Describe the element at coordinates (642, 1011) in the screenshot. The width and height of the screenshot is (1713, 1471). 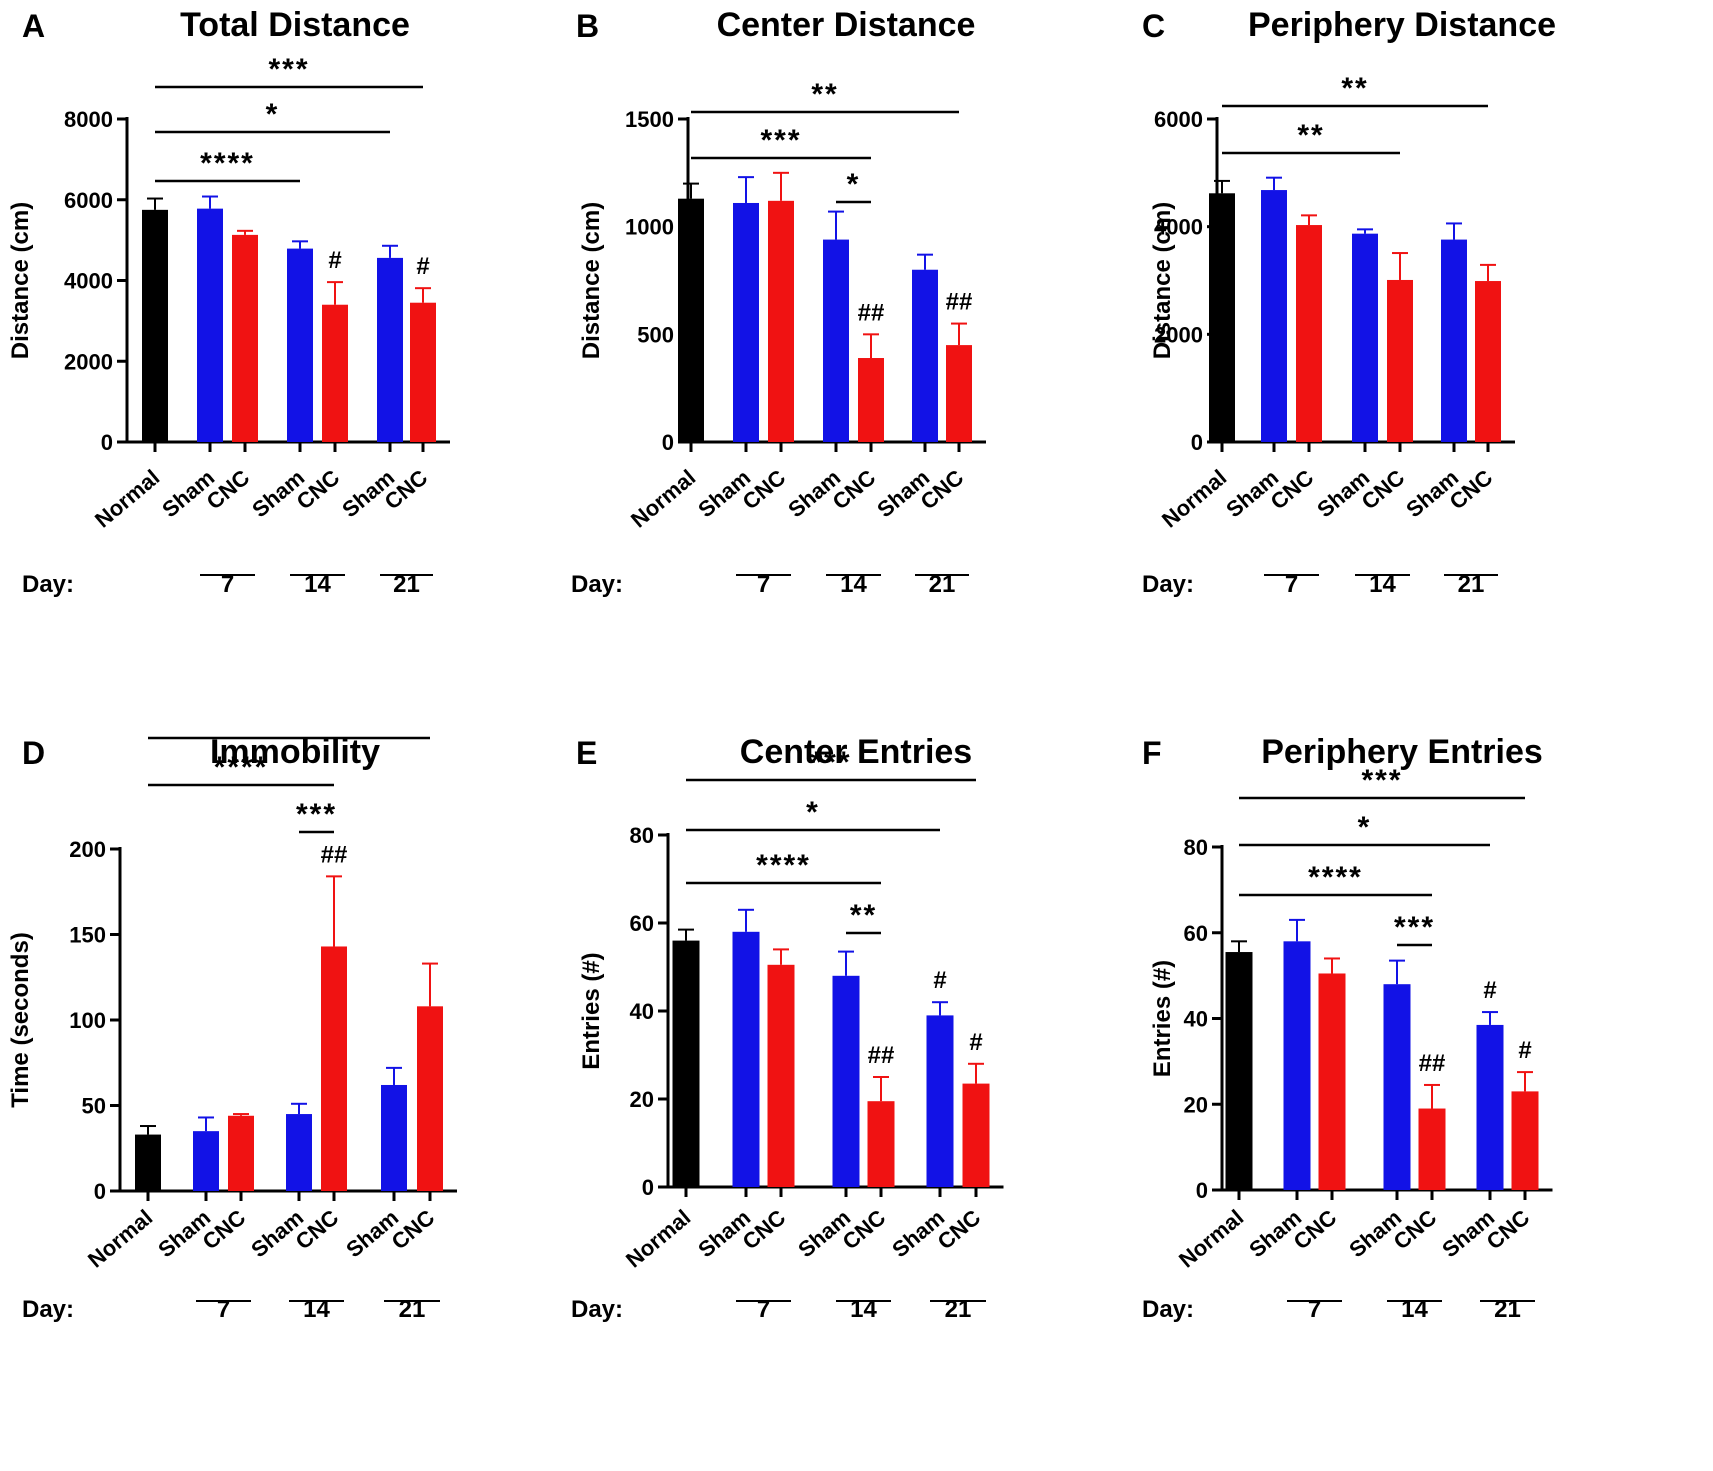
I see `y-tick-label: 40` at that location.